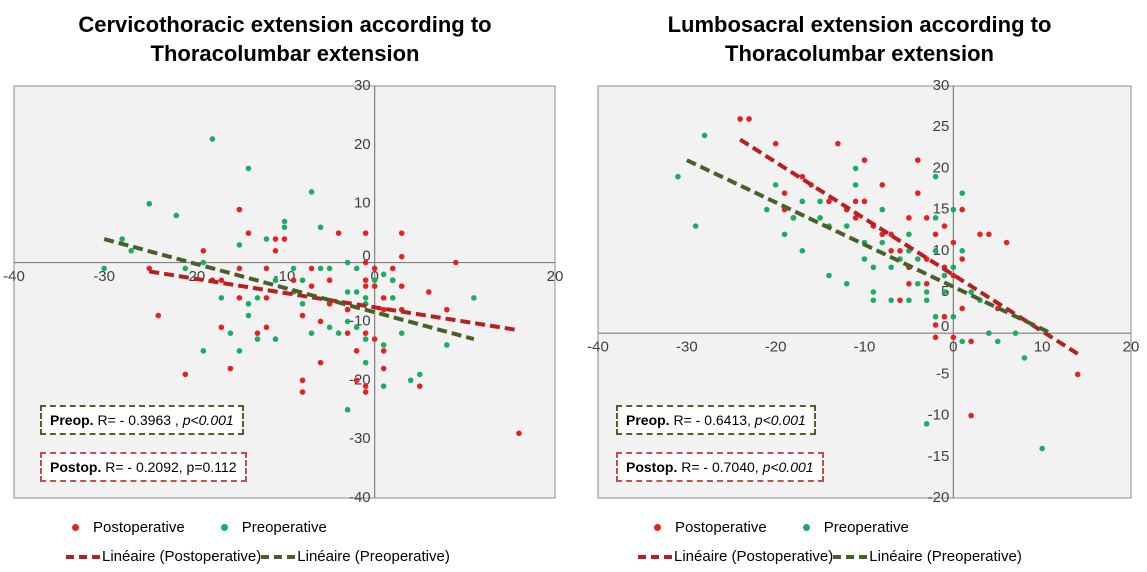 This screenshot has width=1147, height=572. I want to click on preop-stat-box: Preop. R= - 0.3963 , p<0.001, so click(142, 420).